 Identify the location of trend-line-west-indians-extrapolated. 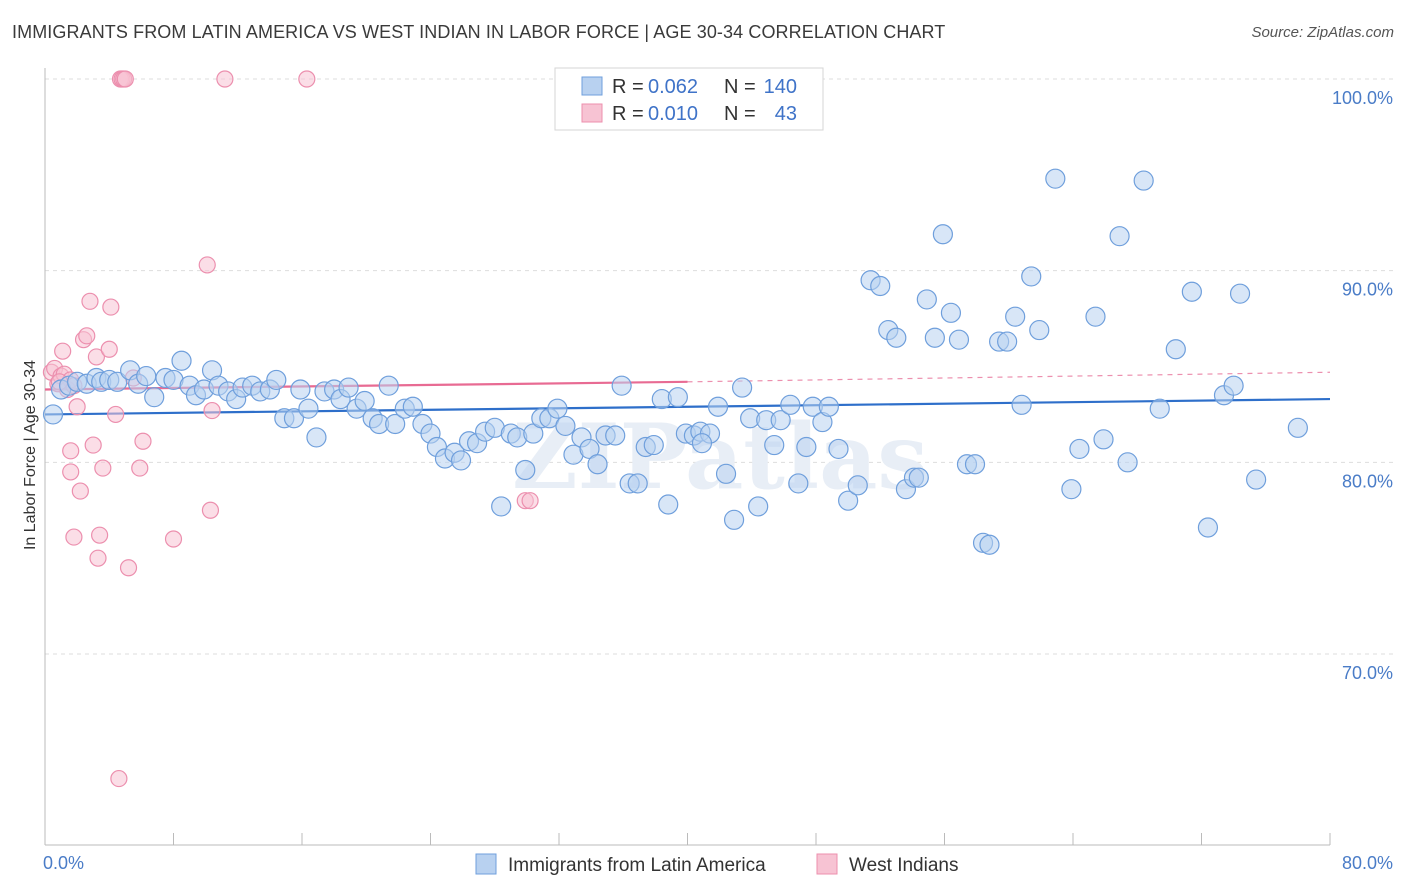
(1009, 377).